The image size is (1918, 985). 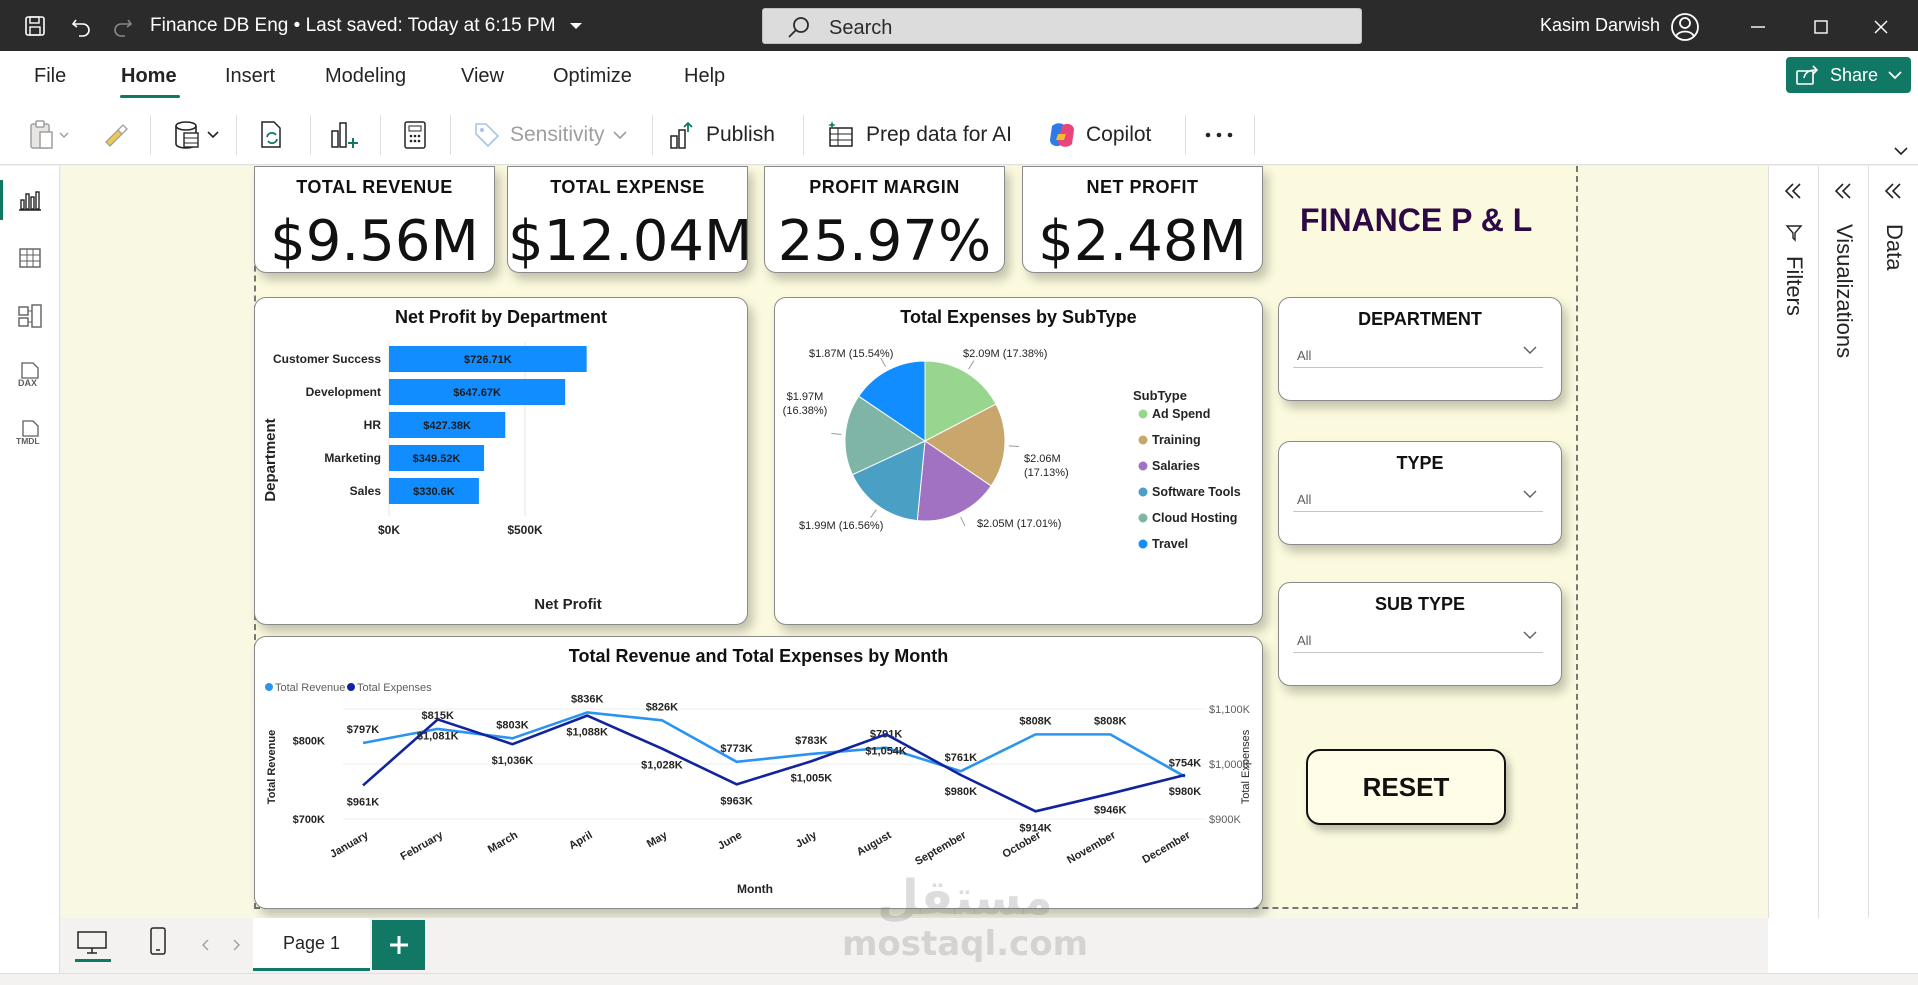 What do you see at coordinates (35, 26) in the screenshot?
I see `save-icon` at bounding box center [35, 26].